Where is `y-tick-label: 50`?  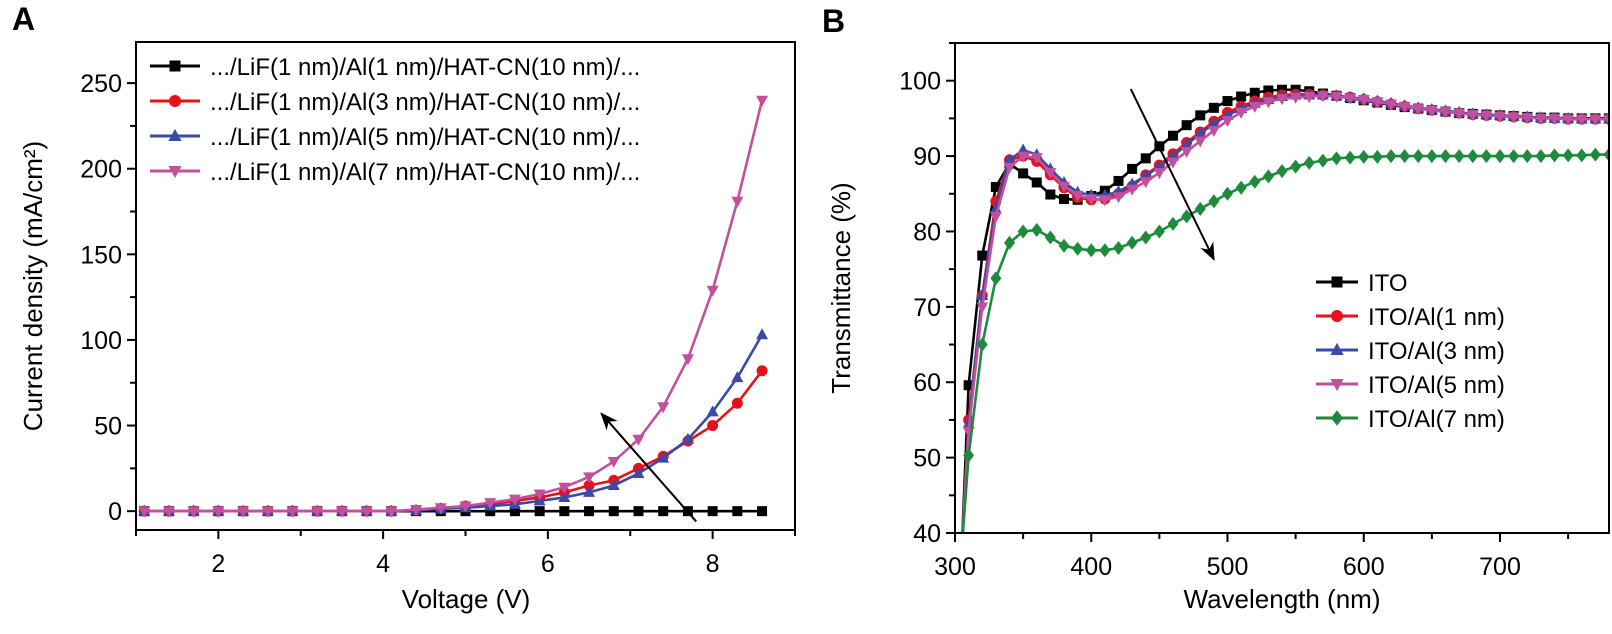
y-tick-label: 50 is located at coordinates (927, 459).